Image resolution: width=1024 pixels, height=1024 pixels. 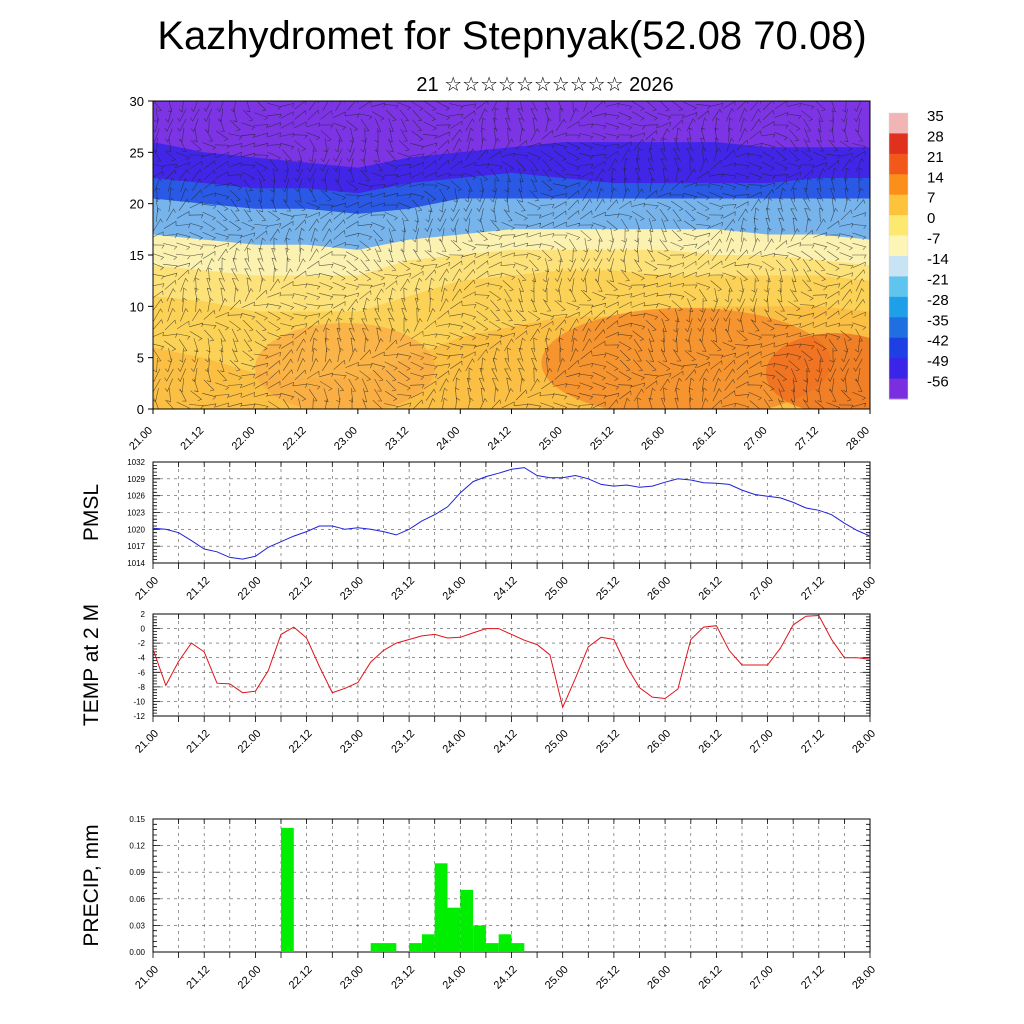 I want to click on colorbar-label: -14, so click(x=938, y=259).